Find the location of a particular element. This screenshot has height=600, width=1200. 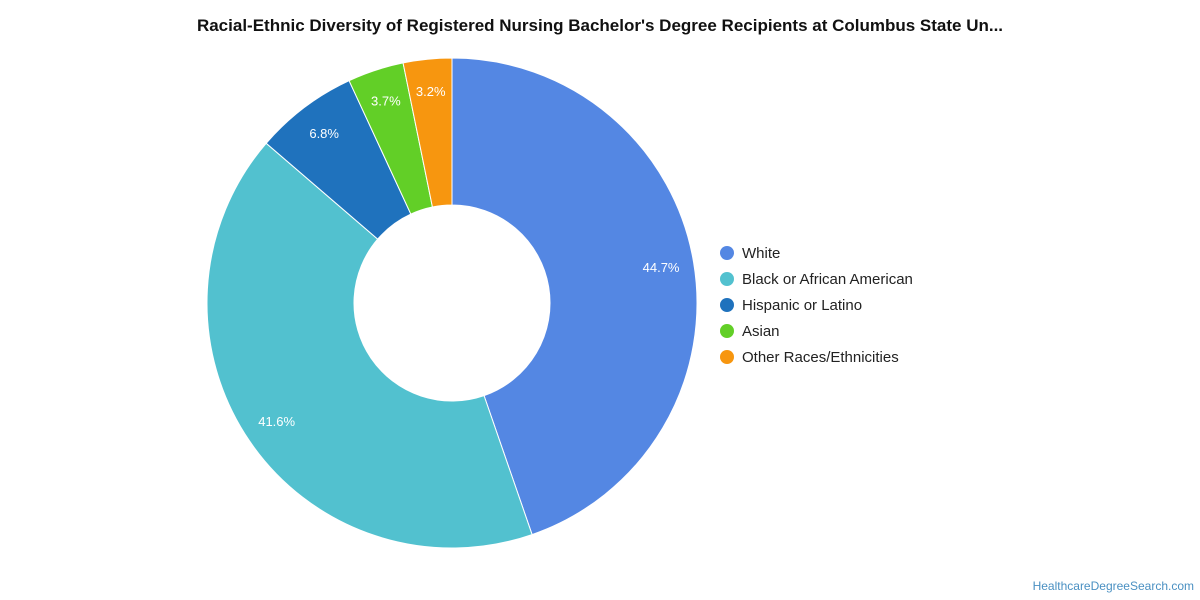

slice-other-races-ethnicities is located at coordinates (427, 132).